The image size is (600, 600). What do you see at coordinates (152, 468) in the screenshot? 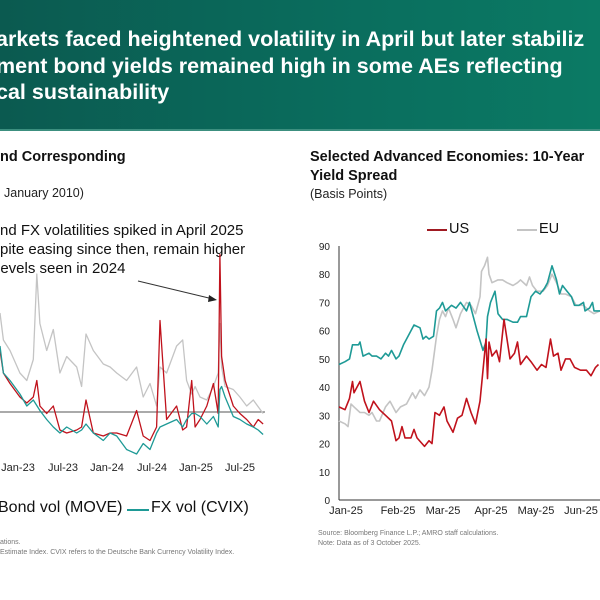
I see `left-x-tick-label: Jul-24` at bounding box center [152, 468].